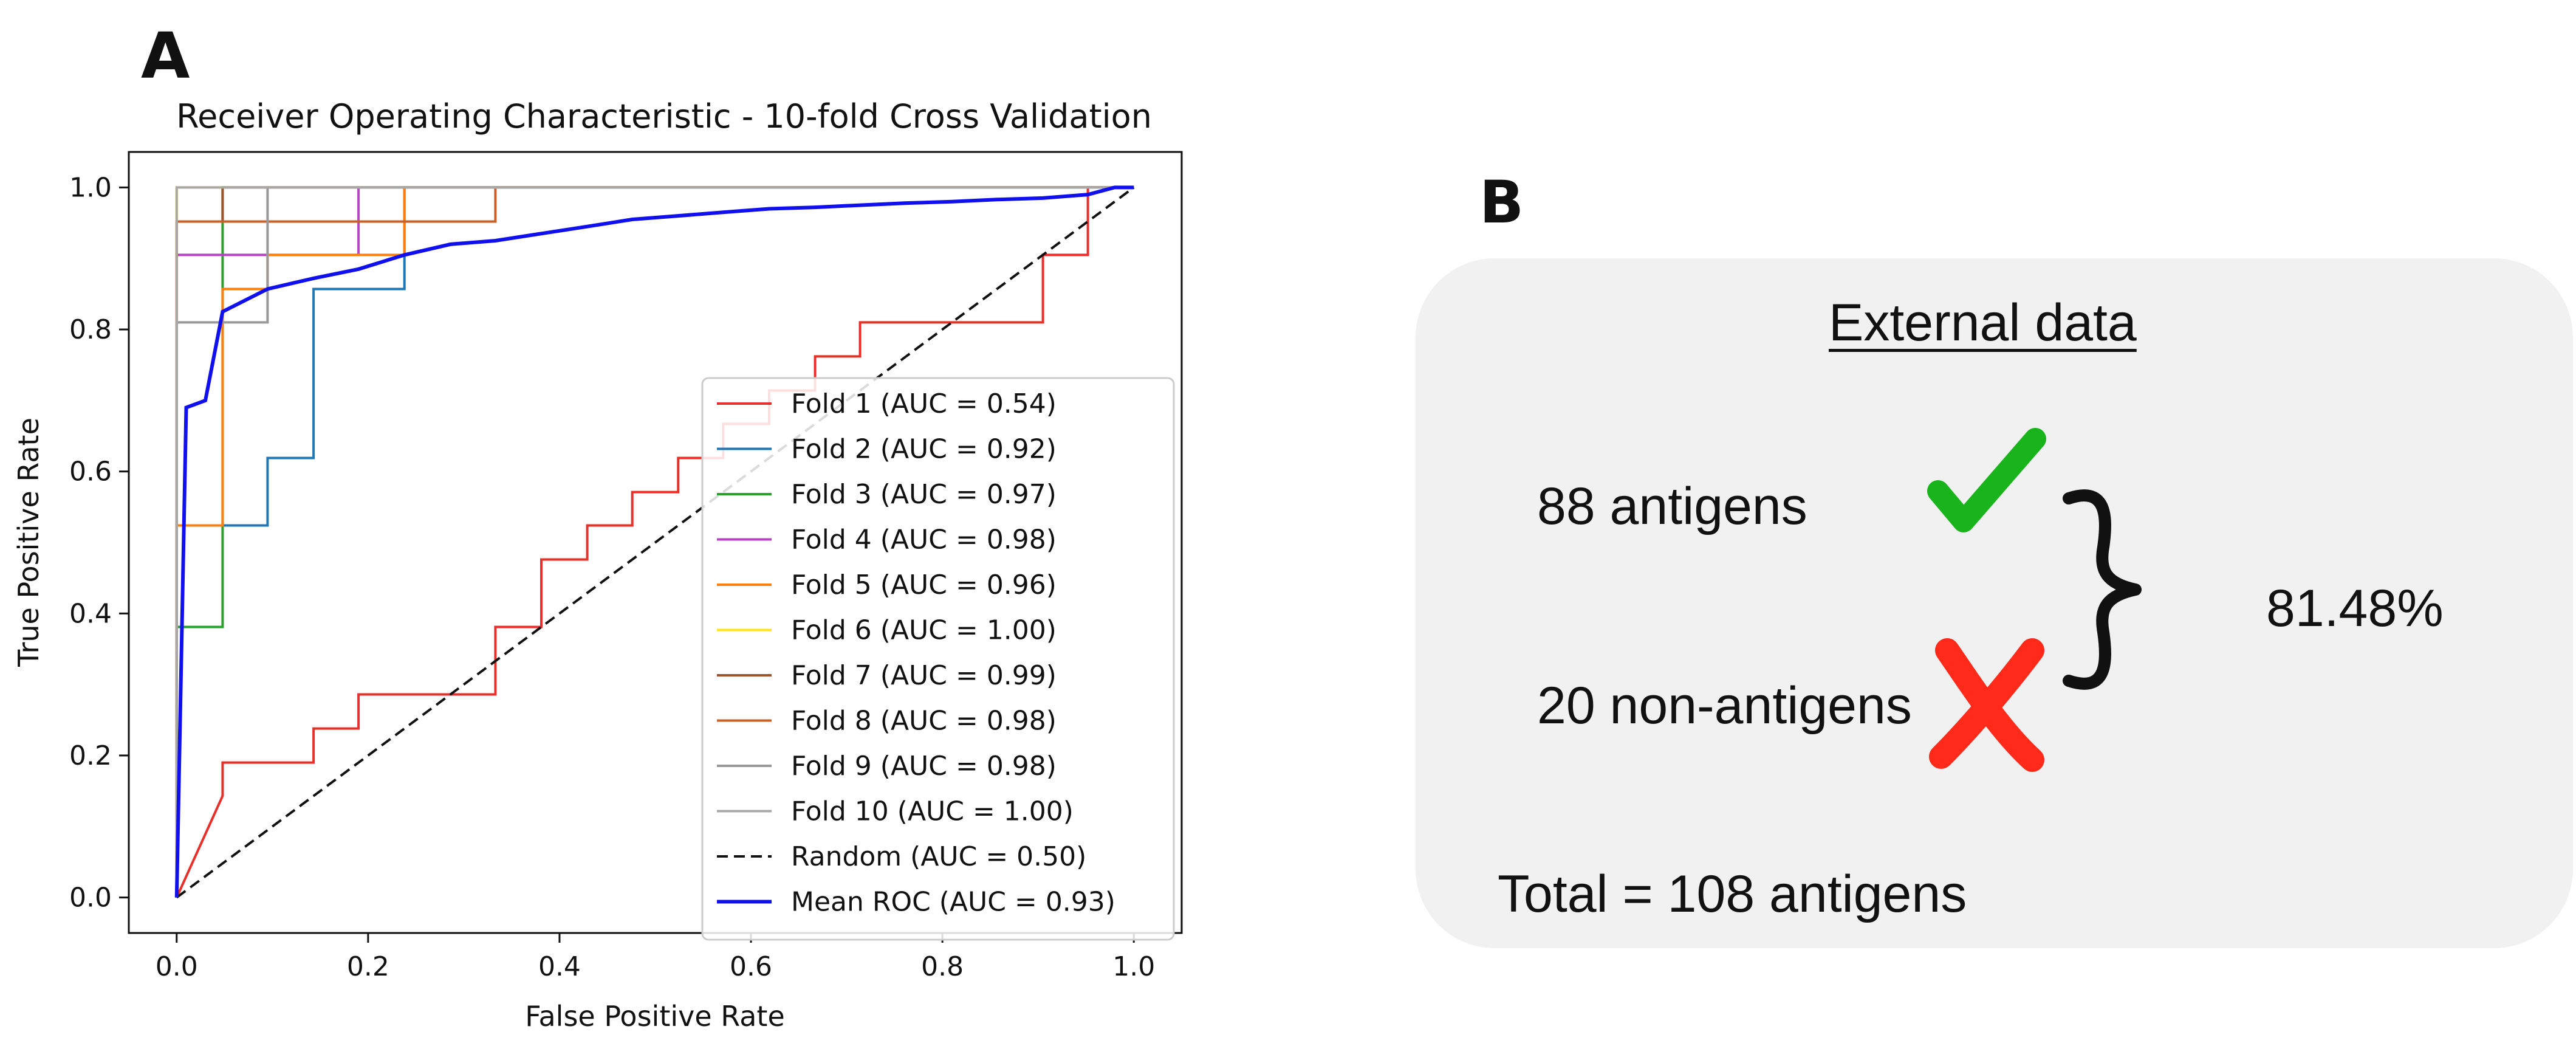 This screenshot has width=2576, height=1043. What do you see at coordinates (90, 899) in the screenshot?
I see `y-tick-label: 0.0` at bounding box center [90, 899].